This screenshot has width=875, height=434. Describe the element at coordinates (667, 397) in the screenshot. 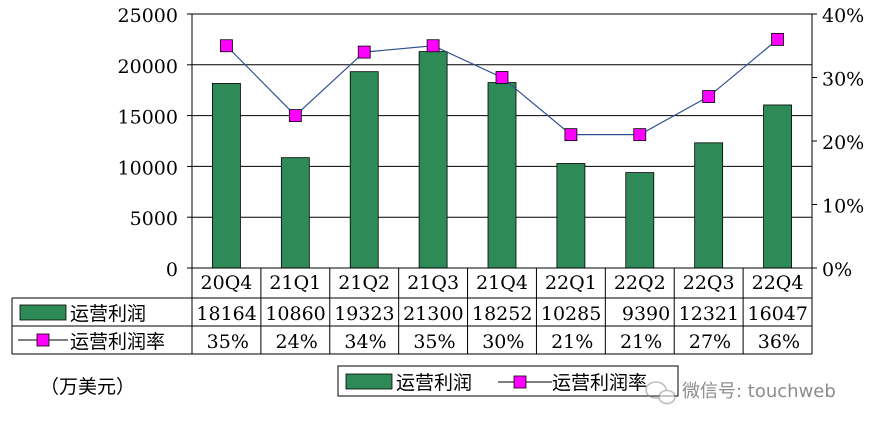

I see `wechat-icon-bubble-small` at that location.